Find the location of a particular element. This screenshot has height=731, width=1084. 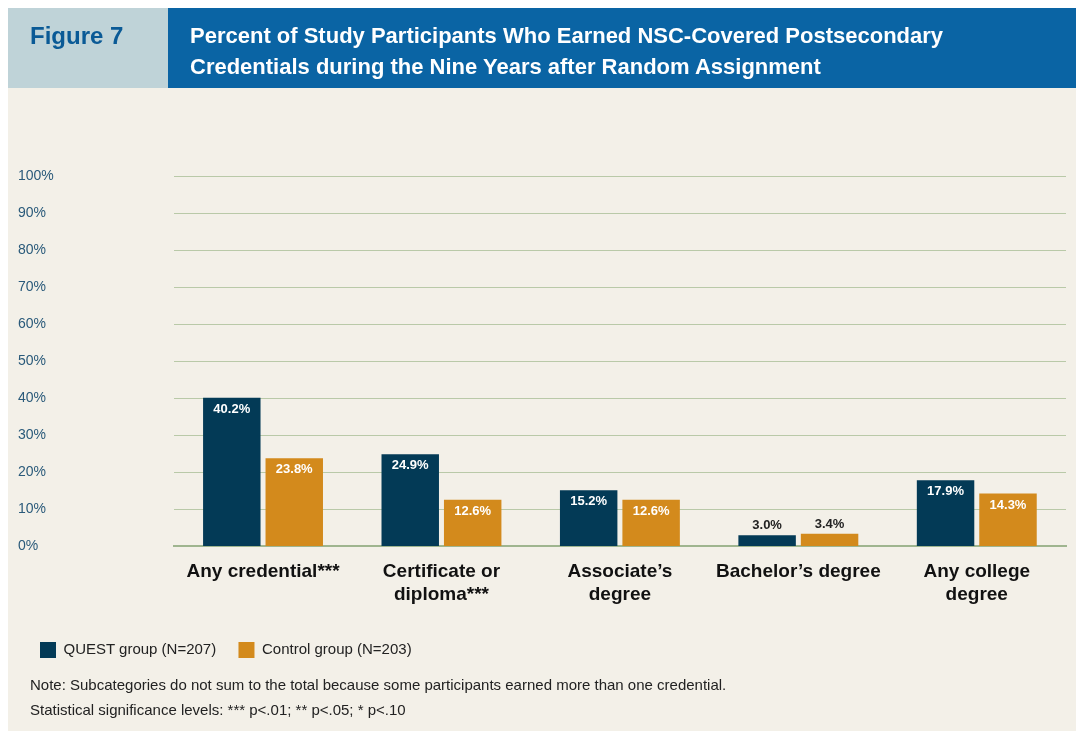

x-tick-label: Certificate or diploma*** is located at coordinates (441, 582).